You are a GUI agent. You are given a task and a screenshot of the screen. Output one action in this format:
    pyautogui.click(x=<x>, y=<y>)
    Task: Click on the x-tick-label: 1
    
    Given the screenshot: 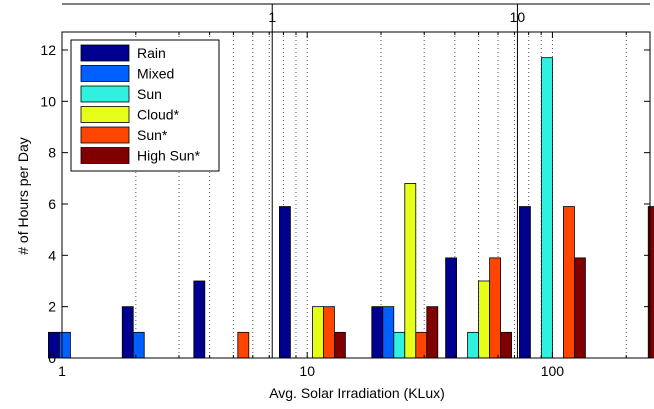 What is the action you would take?
    pyautogui.click(x=62, y=371)
    